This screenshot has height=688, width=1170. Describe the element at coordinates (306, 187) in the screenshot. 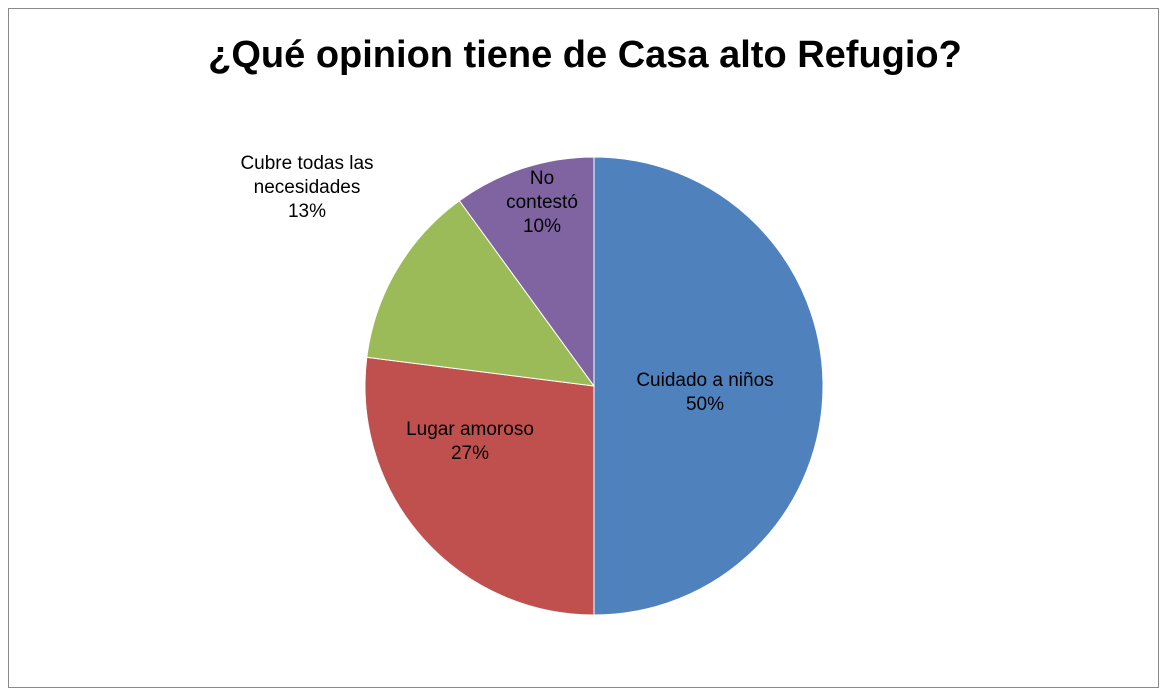

I see `data-label-3: Cubre todas las necesidades 13%` at that location.